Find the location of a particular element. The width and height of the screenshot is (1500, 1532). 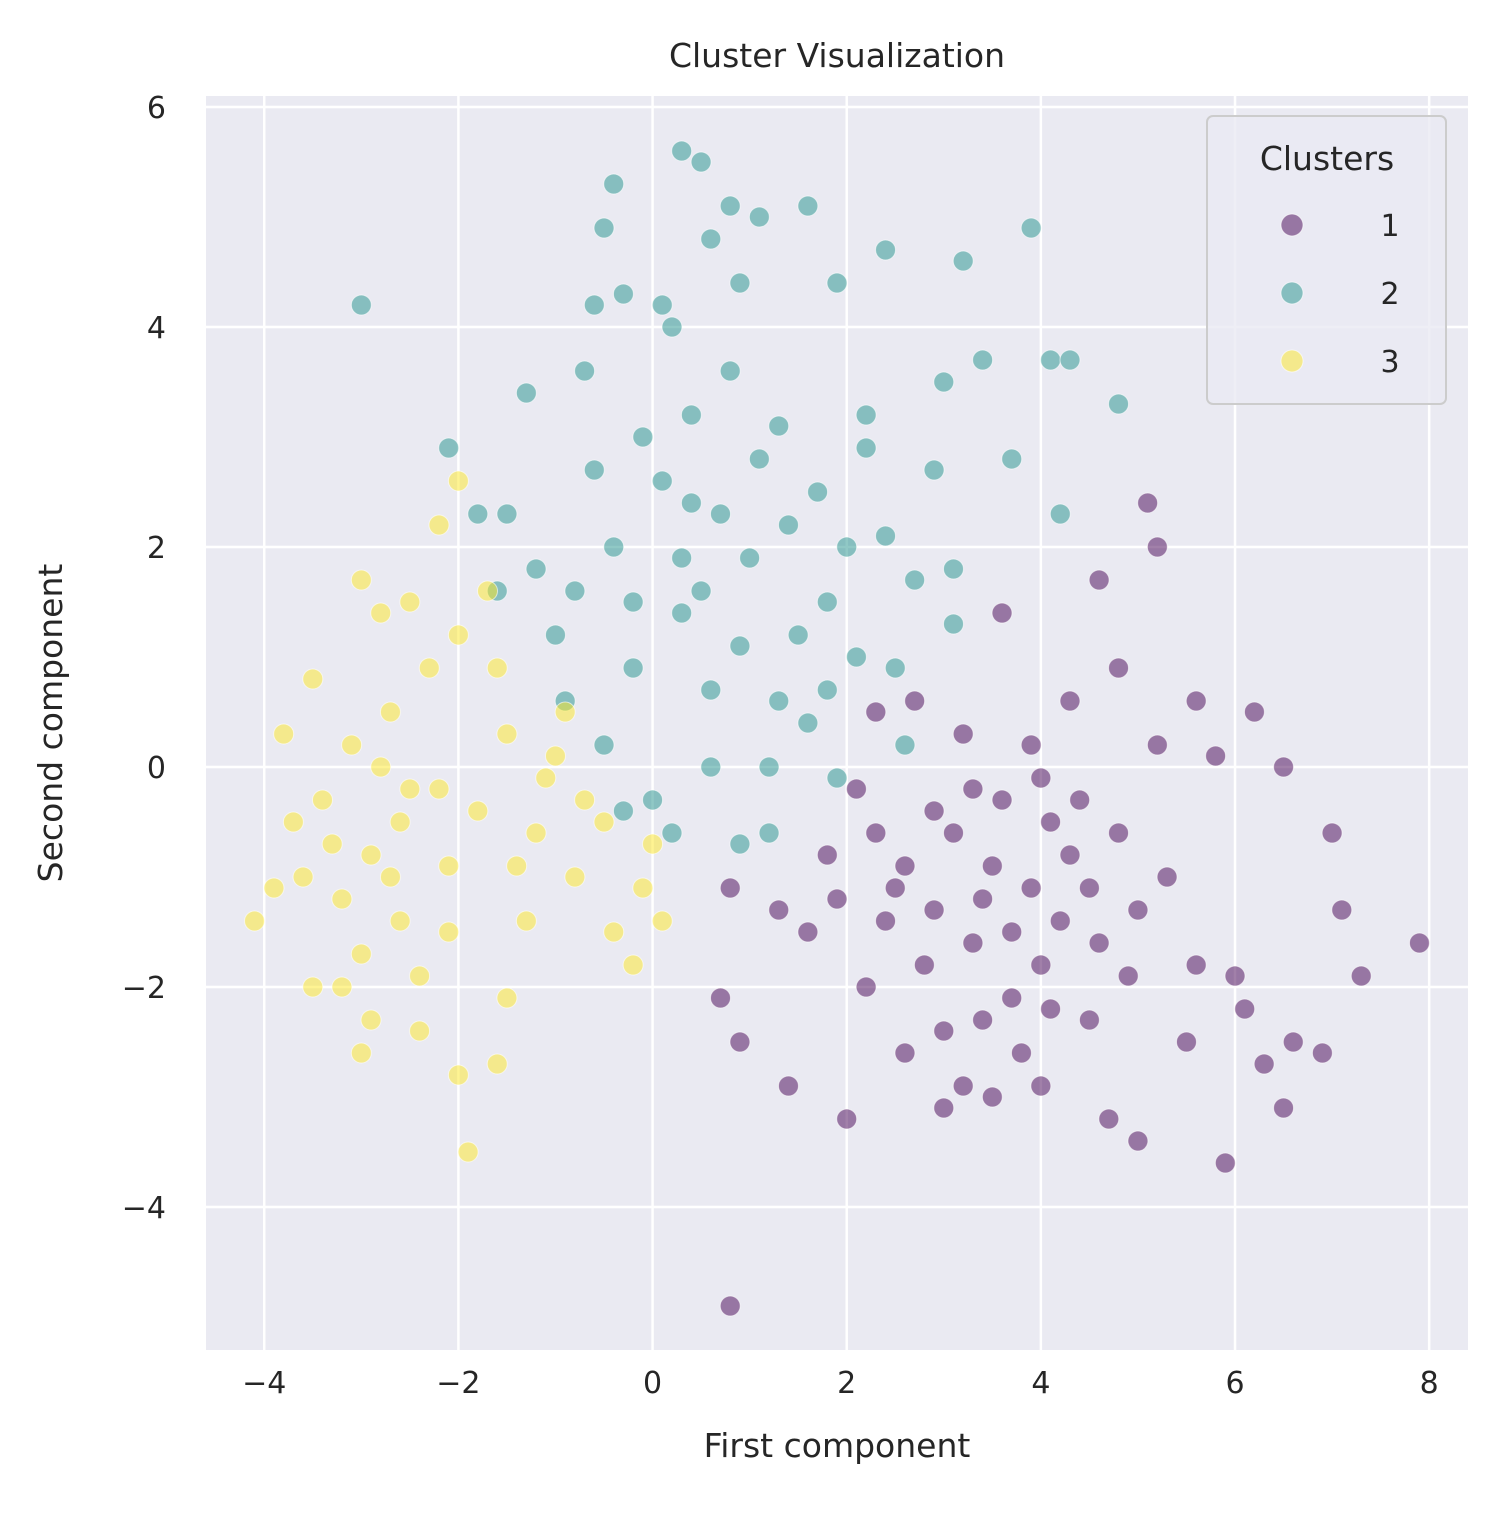

series-3-points is located at coordinates (458, 816).